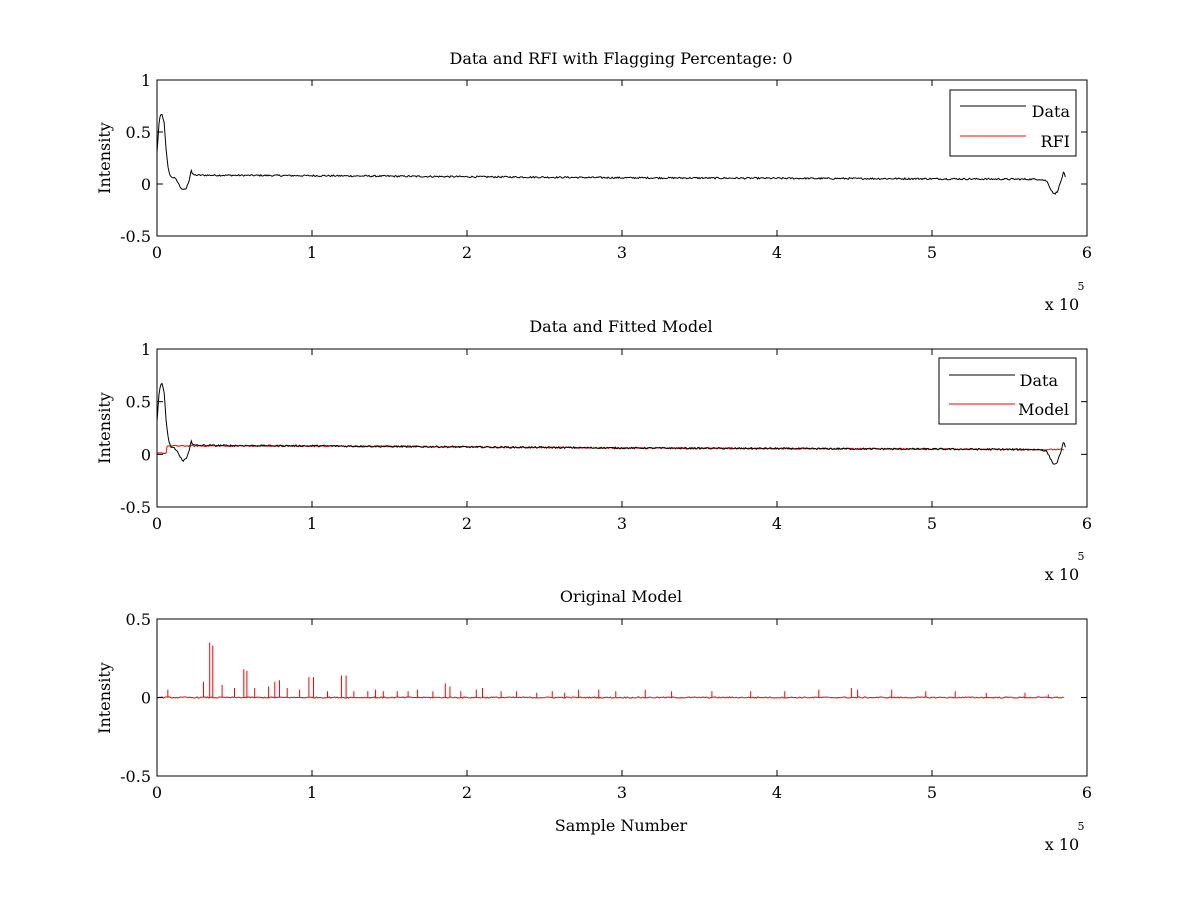 The width and height of the screenshot is (1200, 900). What do you see at coordinates (1039, 380) in the screenshot?
I see `panel-2-legend-data-label: Data` at bounding box center [1039, 380].